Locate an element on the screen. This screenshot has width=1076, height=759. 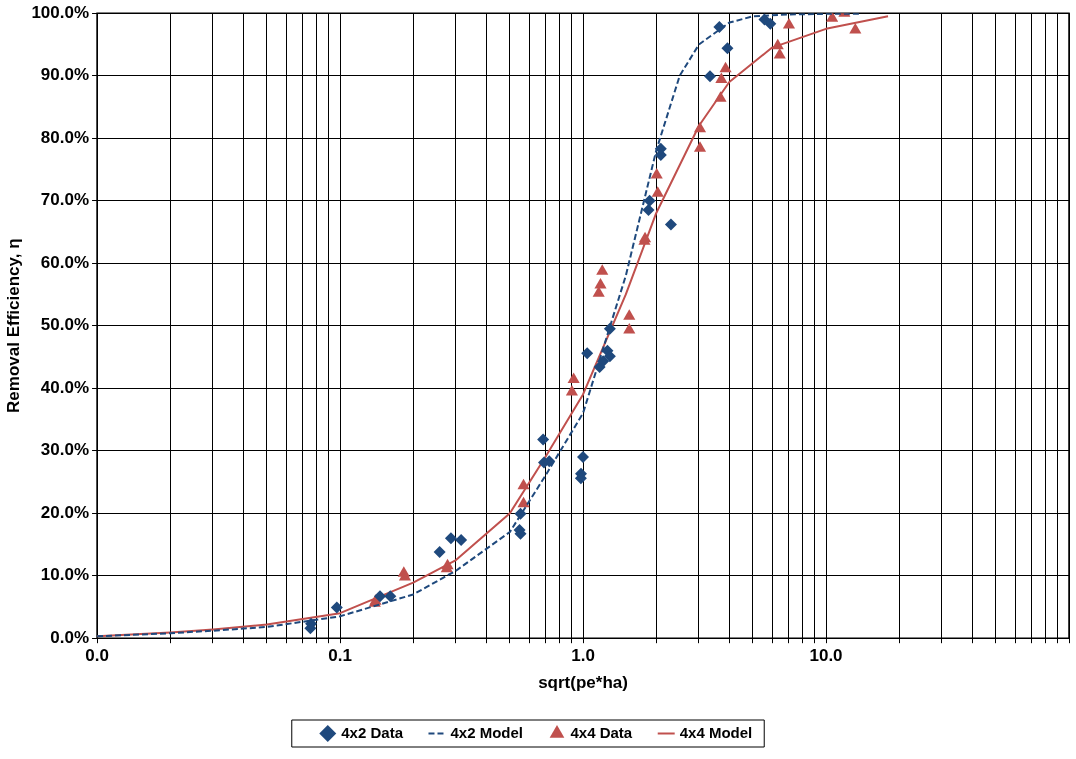
y-tick-label: 0.0% is located at coordinates (70, 637).